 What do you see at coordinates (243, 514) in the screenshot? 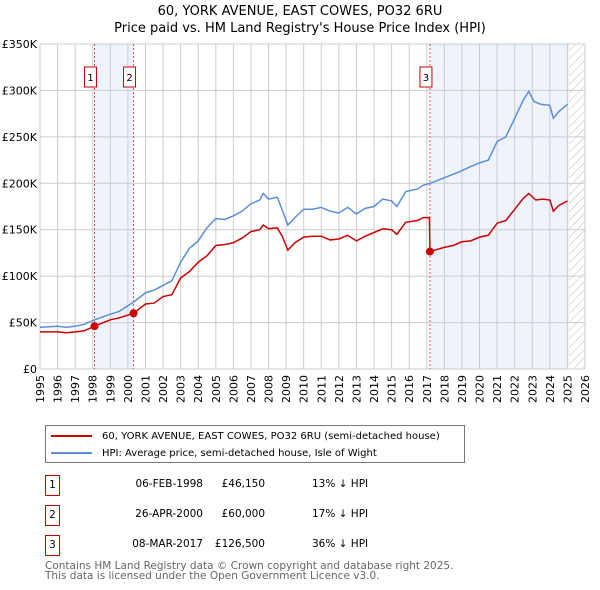
I see `sale-price: £60,000` at bounding box center [243, 514].